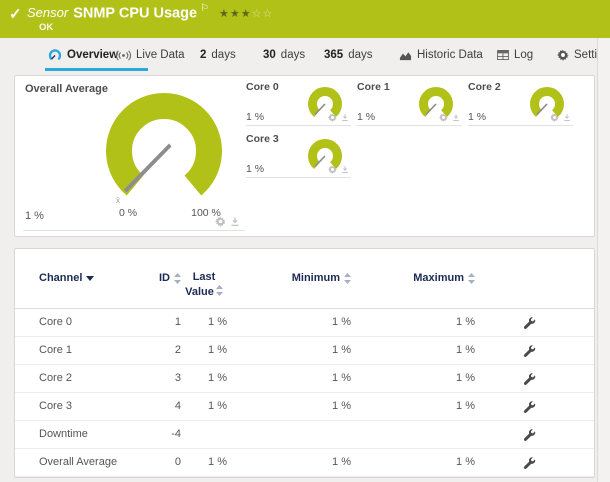 The image size is (610, 482). I want to click on channel-name: Core 3, so click(56, 406).